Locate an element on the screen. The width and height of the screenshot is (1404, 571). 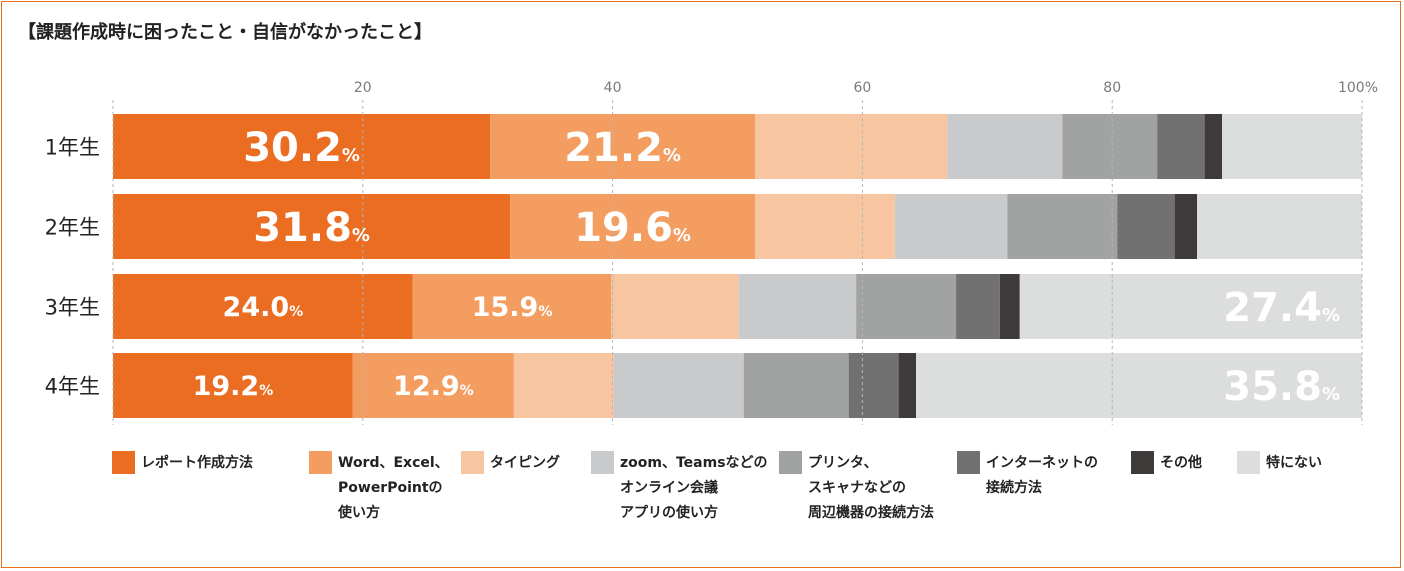
legend-item: インターネットの 接続方法 is located at coordinates (1027, 476).